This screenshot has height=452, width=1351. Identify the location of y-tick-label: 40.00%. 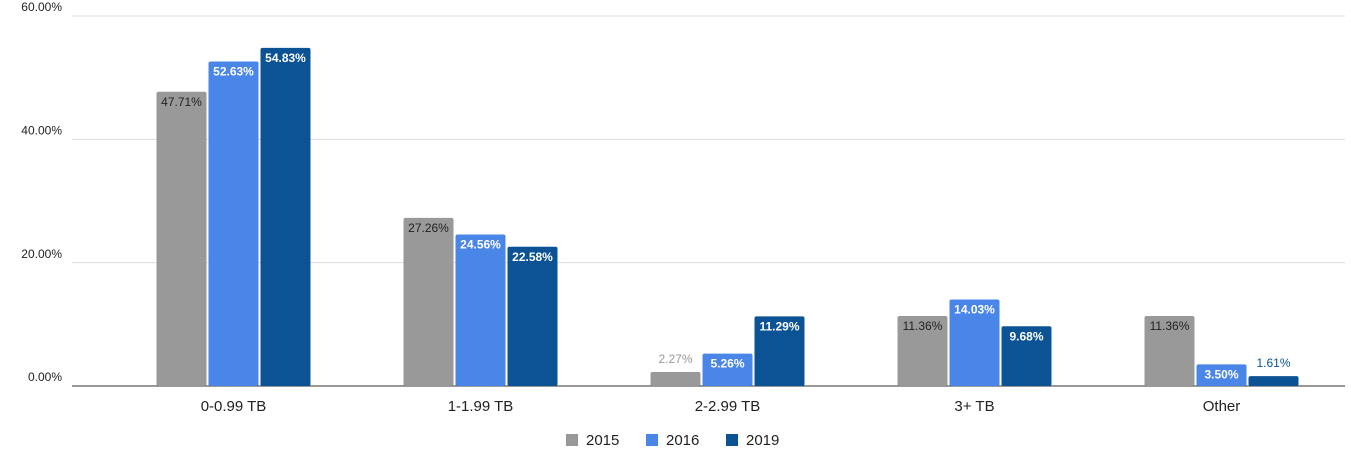
(41, 131).